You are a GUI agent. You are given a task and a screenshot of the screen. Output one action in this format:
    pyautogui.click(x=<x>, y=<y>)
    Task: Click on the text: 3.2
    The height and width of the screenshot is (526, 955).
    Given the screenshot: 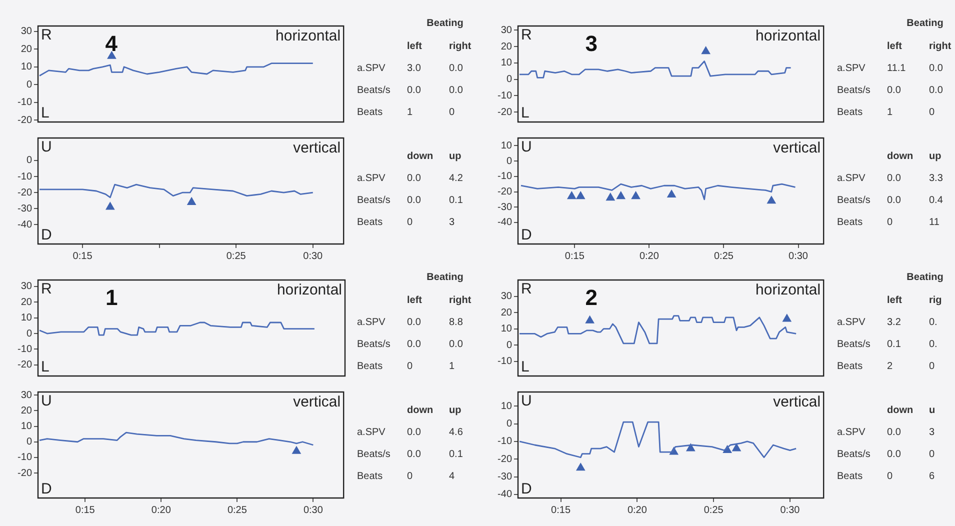 What is the action you would take?
    pyautogui.click(x=894, y=323)
    